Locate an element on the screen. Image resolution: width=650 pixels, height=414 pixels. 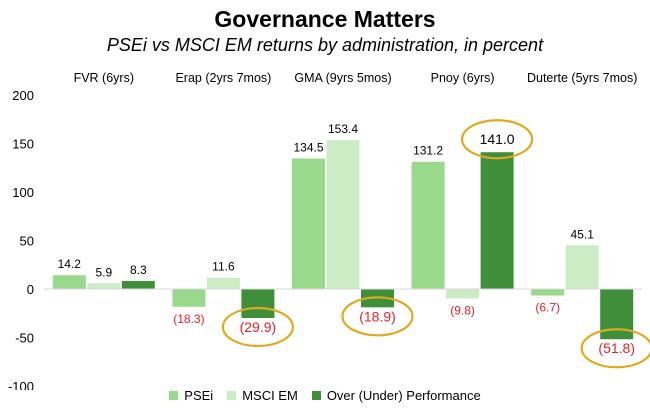
legend-item-psei: PSEi is located at coordinates (191, 395).